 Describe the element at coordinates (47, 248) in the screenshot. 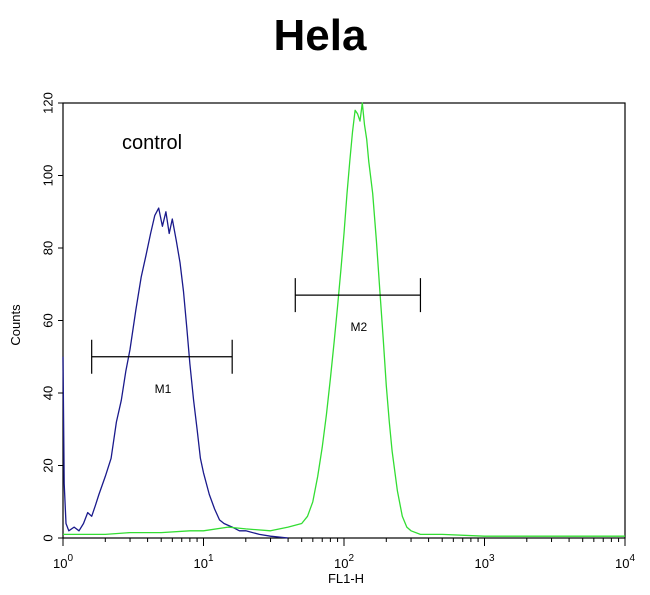

I see `y-tick-label: 80` at that location.